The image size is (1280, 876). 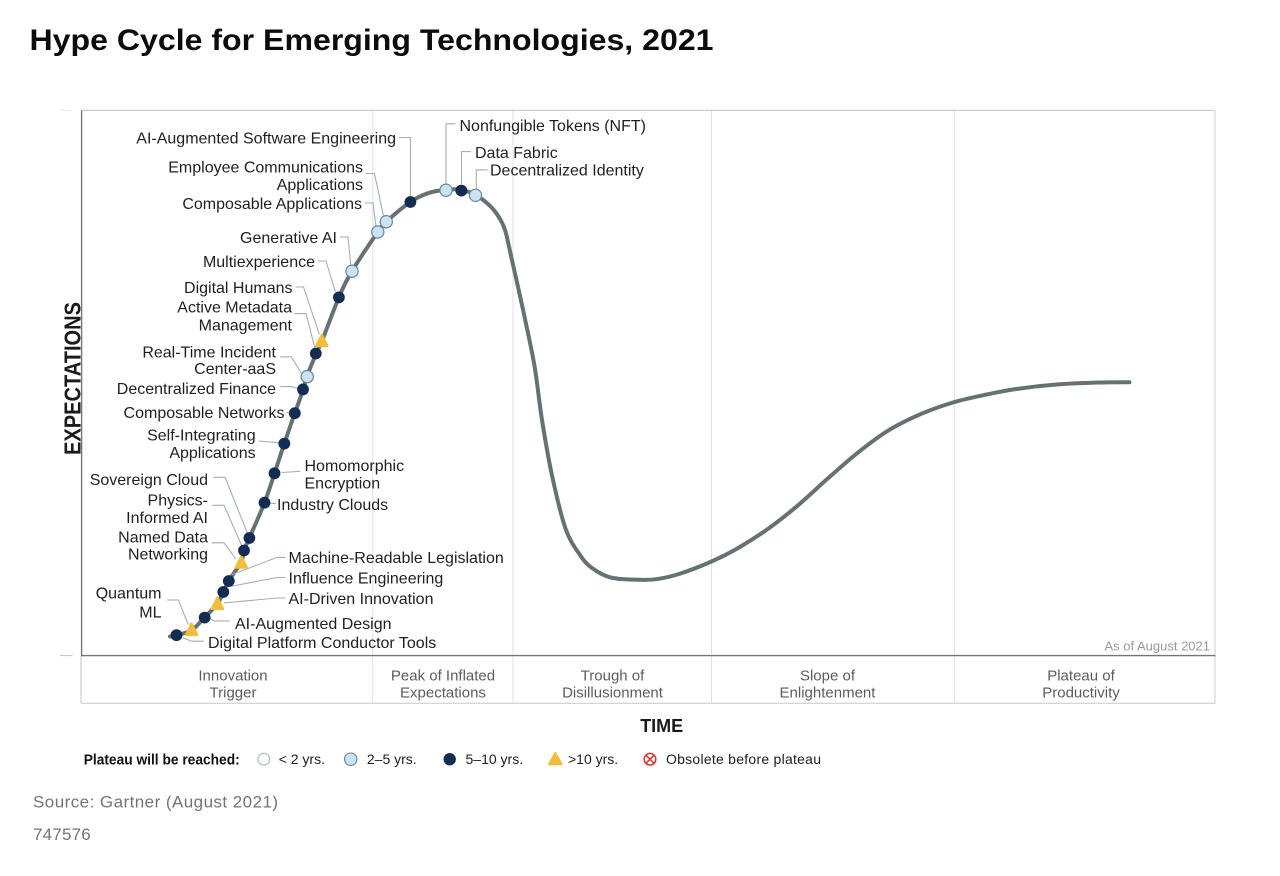 I want to click on svg-text: Active Metadata, so click(x=234, y=307).